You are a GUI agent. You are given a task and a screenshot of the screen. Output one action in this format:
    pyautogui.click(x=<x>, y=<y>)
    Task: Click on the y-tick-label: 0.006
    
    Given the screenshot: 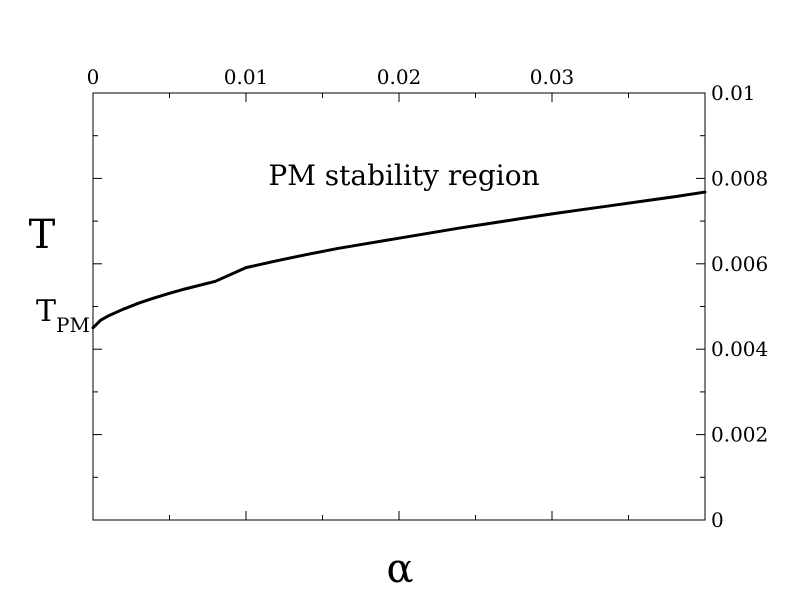 What is the action you would take?
    pyautogui.click(x=739, y=264)
    